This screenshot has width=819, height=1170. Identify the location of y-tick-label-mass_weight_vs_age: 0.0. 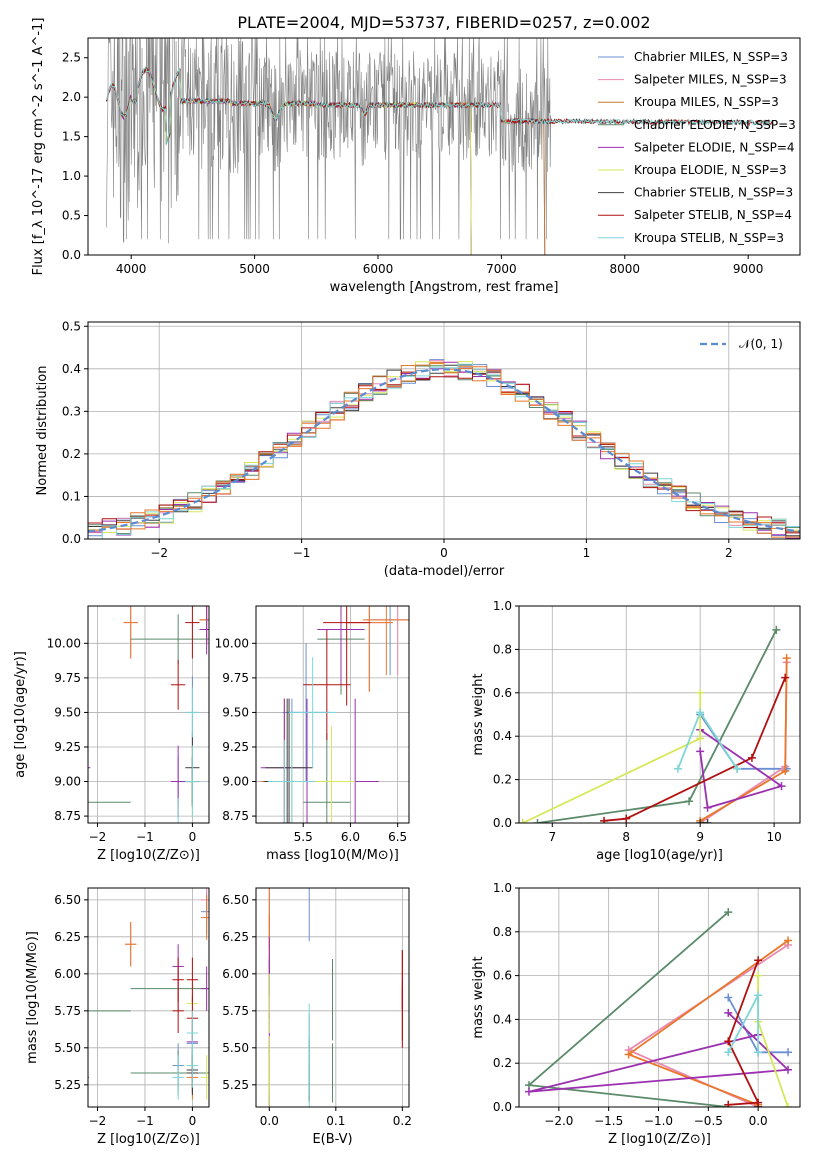
(502, 823).